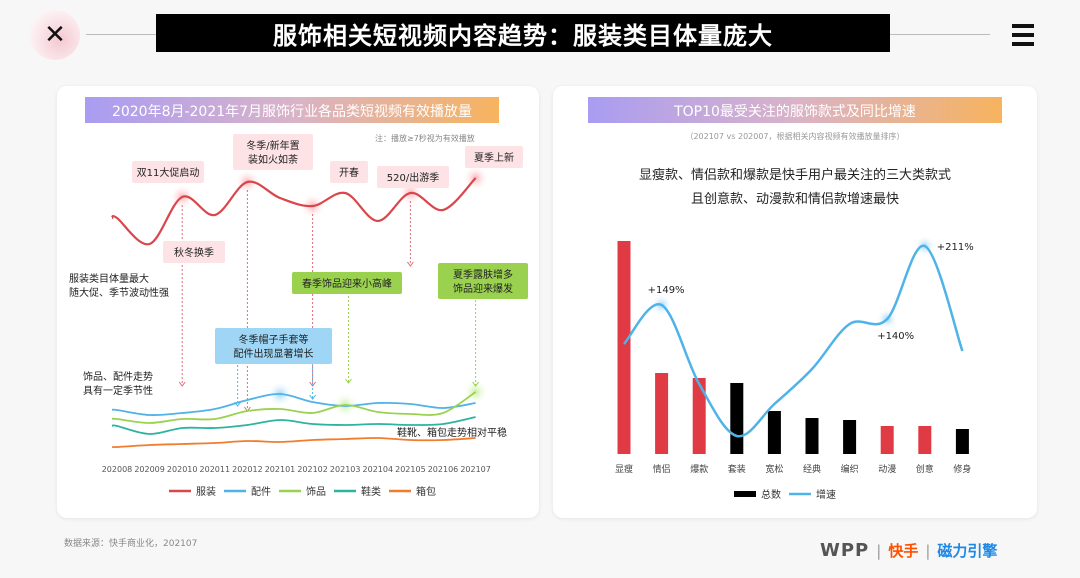  I want to click on growth-label-dongman: +140%, so click(895, 336).